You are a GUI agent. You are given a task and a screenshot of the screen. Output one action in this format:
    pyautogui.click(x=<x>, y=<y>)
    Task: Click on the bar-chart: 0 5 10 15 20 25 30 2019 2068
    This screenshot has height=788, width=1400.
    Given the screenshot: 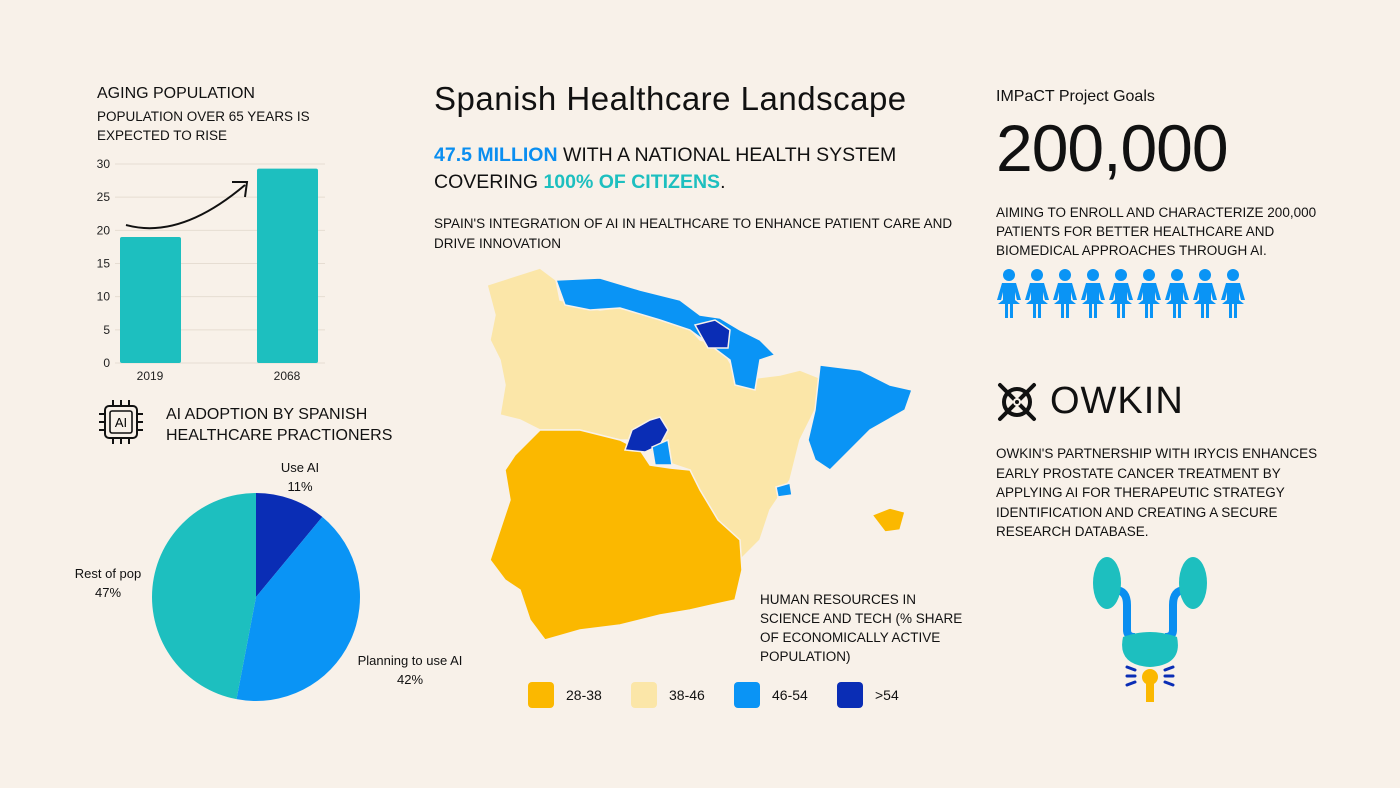 What is the action you would take?
    pyautogui.click(x=211, y=270)
    